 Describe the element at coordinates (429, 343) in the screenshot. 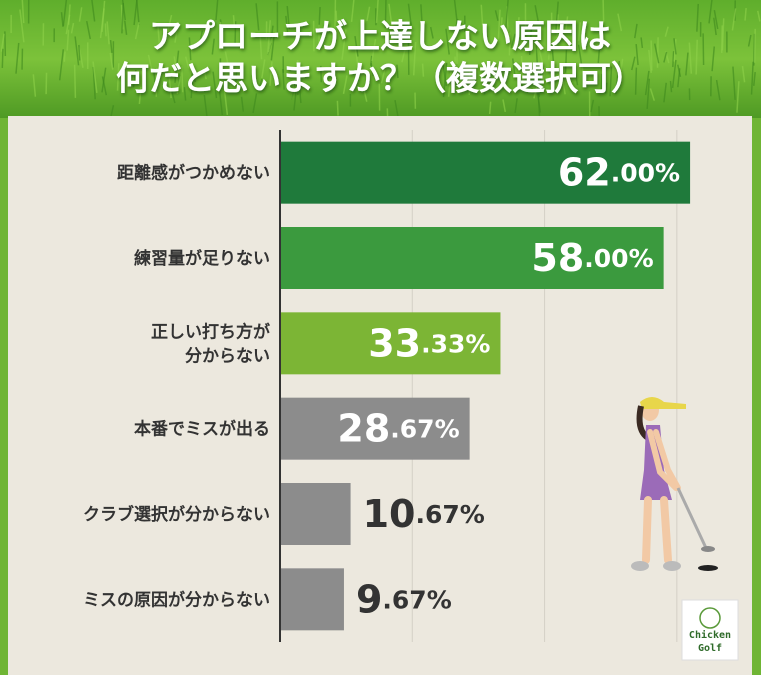

I see `value-label: 33.33%` at that location.